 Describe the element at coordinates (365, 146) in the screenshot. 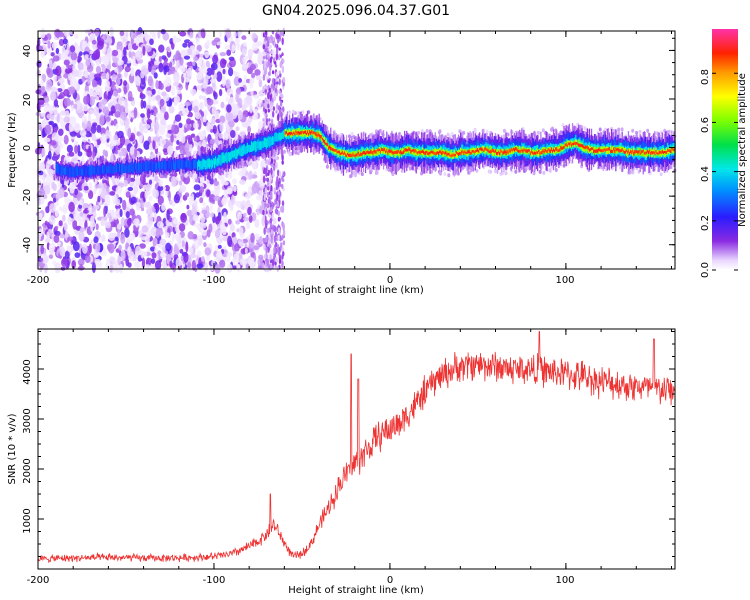

I see `spectrogram-frequency-ridge` at that location.